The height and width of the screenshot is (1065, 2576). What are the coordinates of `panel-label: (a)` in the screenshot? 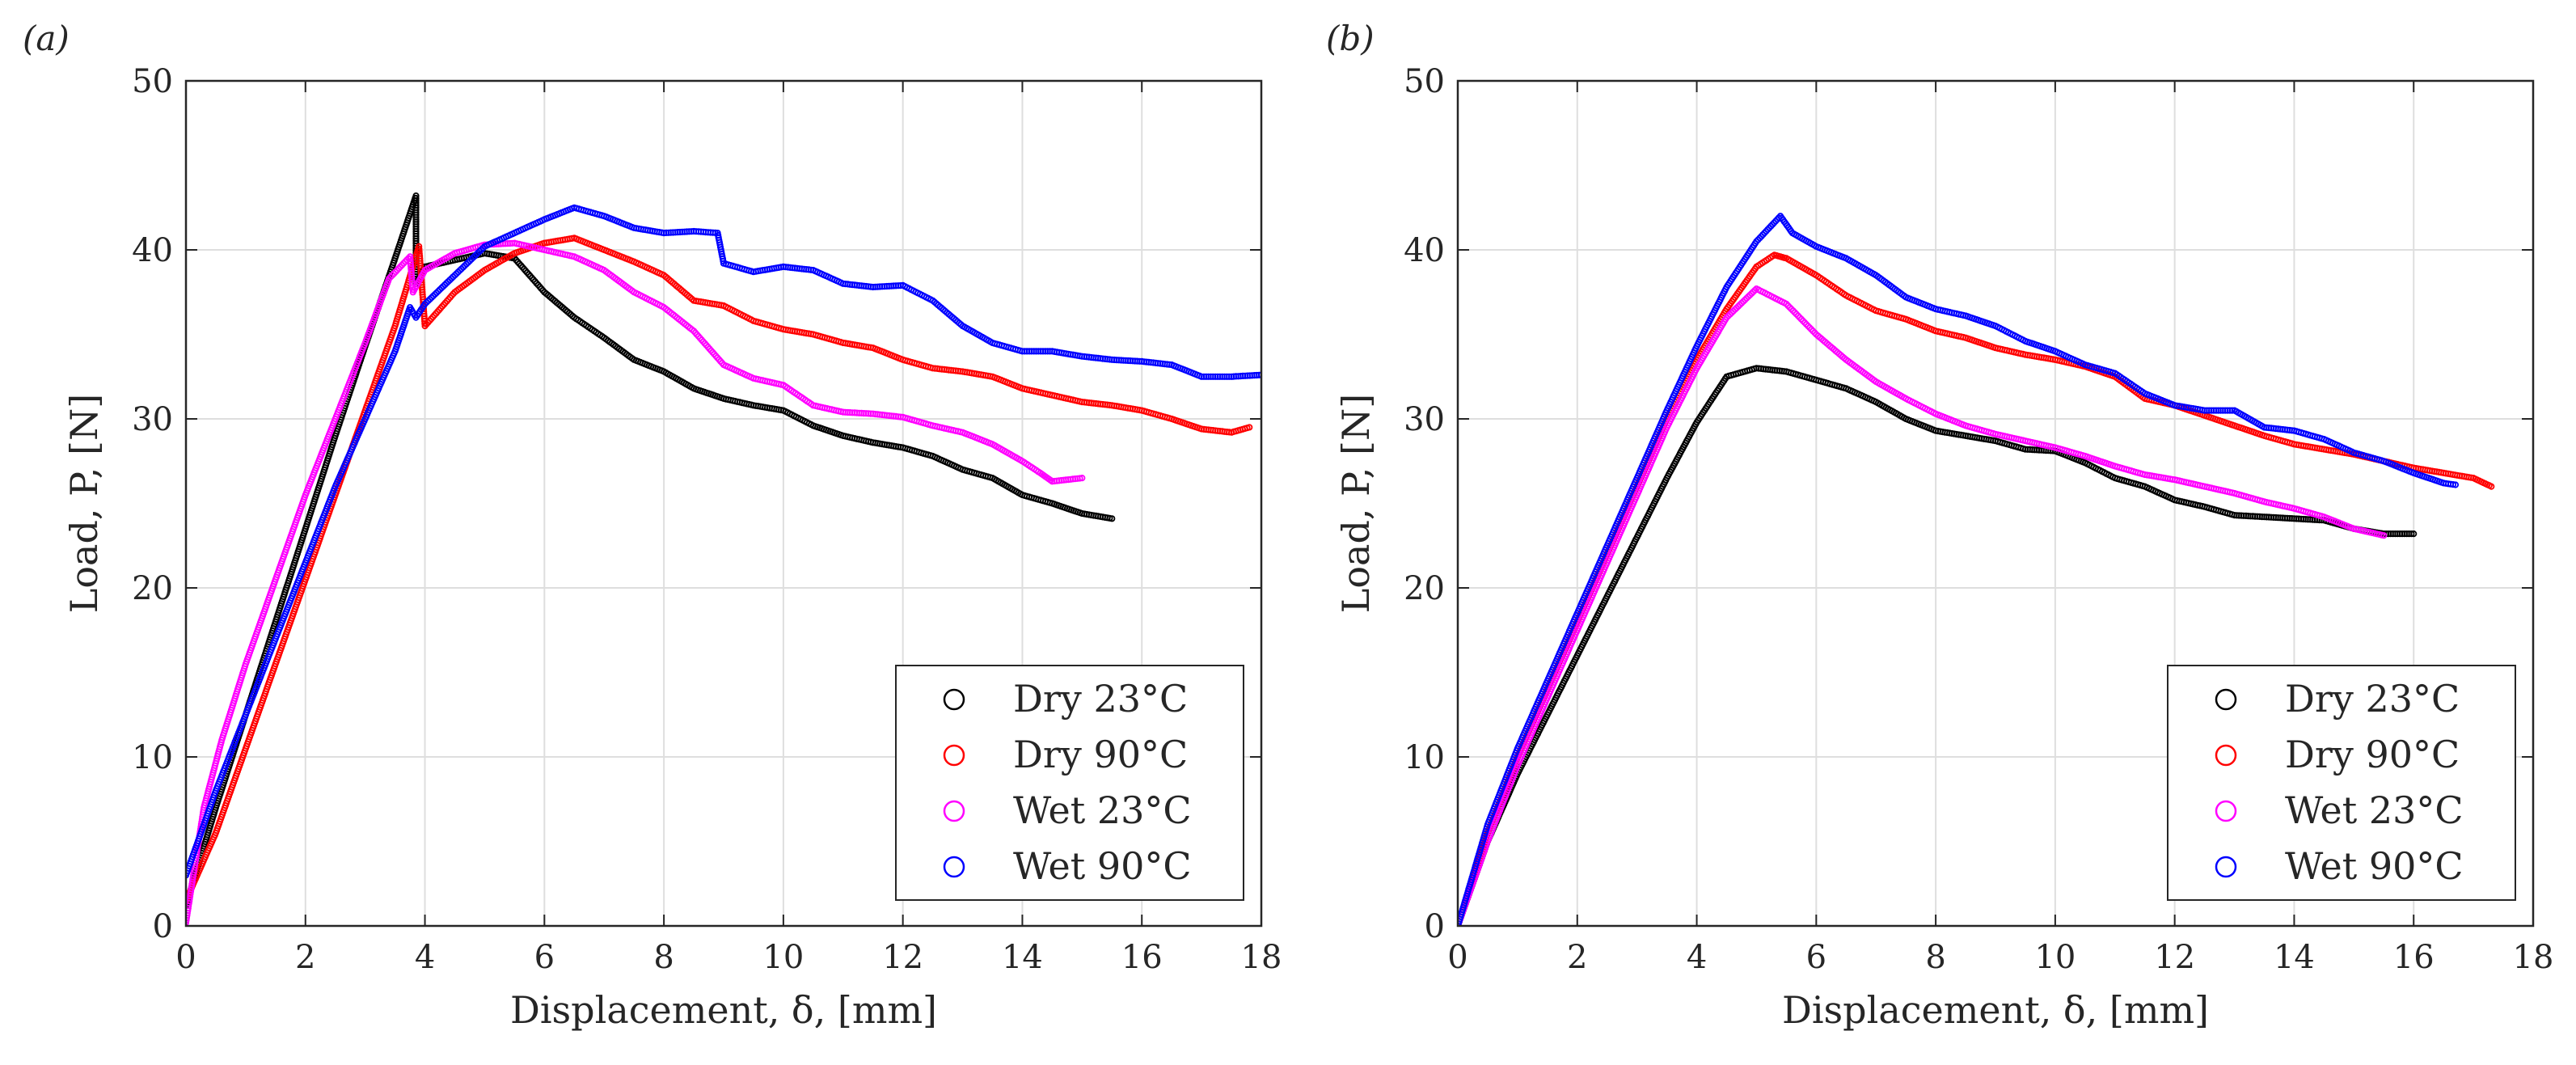 It's located at (46, 38).